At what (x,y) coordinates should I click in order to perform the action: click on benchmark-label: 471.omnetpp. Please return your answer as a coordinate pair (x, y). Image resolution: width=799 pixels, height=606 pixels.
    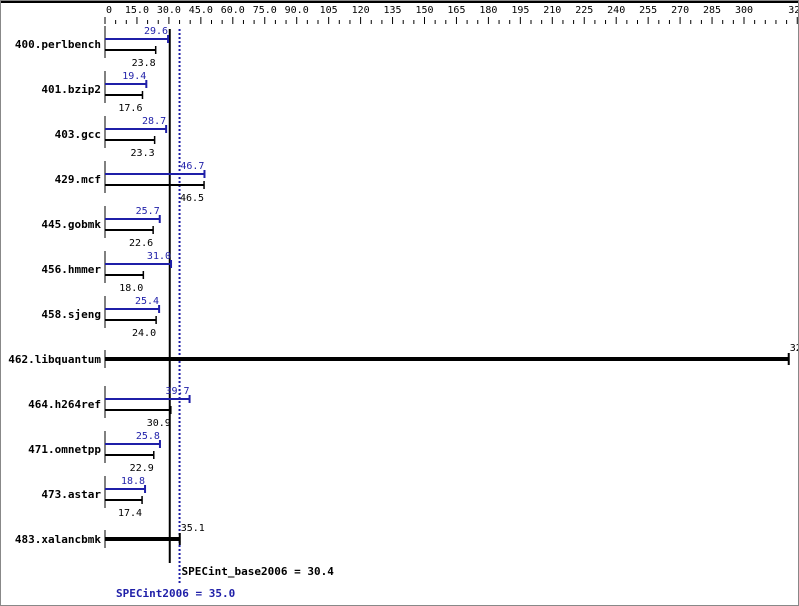
    Looking at the image, I should click on (64, 449).